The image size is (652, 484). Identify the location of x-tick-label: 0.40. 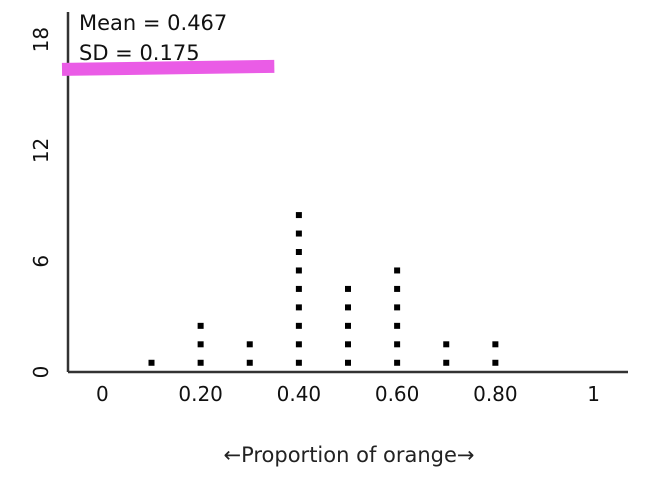
(299, 394).